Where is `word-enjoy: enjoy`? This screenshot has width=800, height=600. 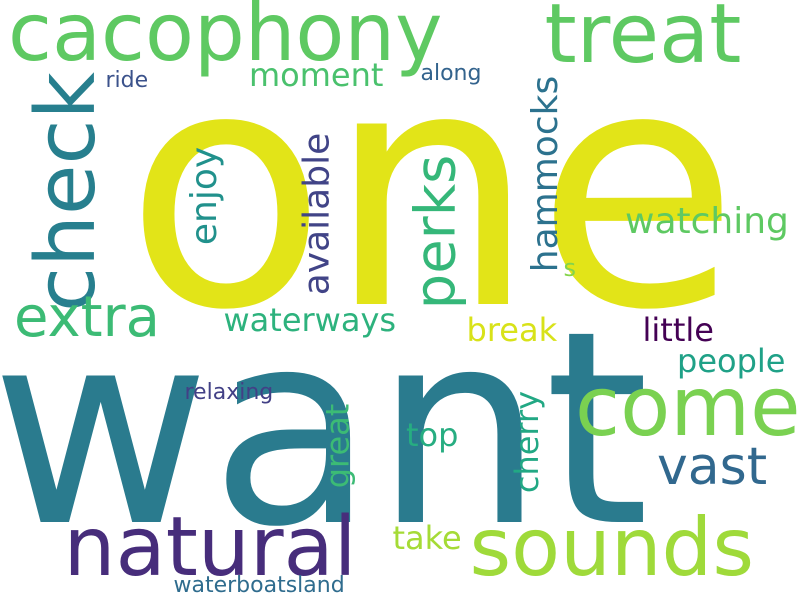 word-enjoy: enjoy is located at coordinates (205, 196).